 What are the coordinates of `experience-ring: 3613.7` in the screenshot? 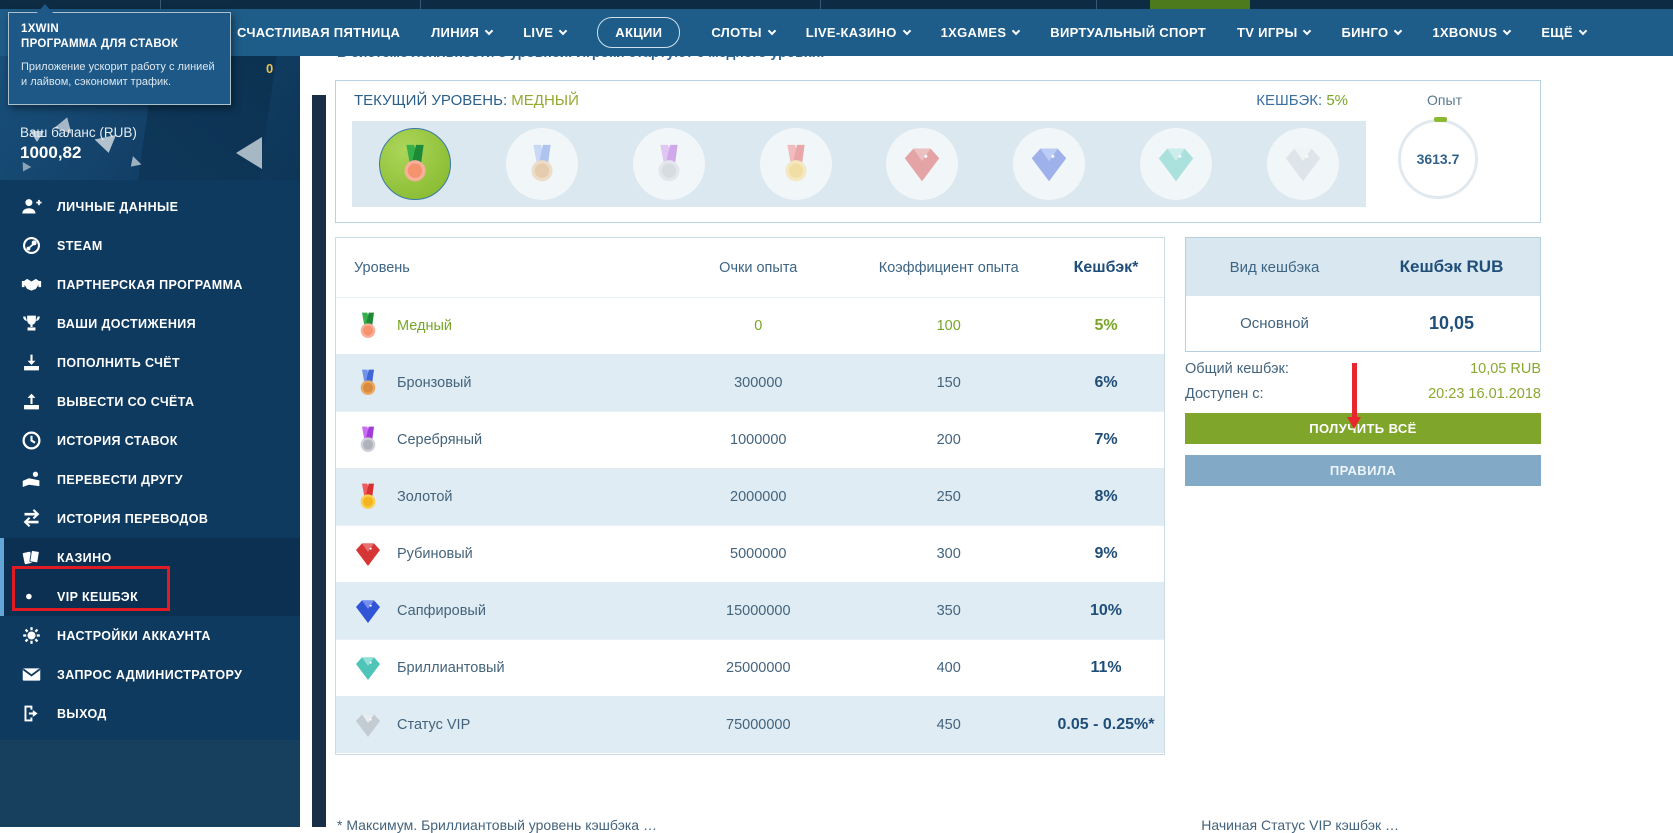 It's located at (1438, 158).